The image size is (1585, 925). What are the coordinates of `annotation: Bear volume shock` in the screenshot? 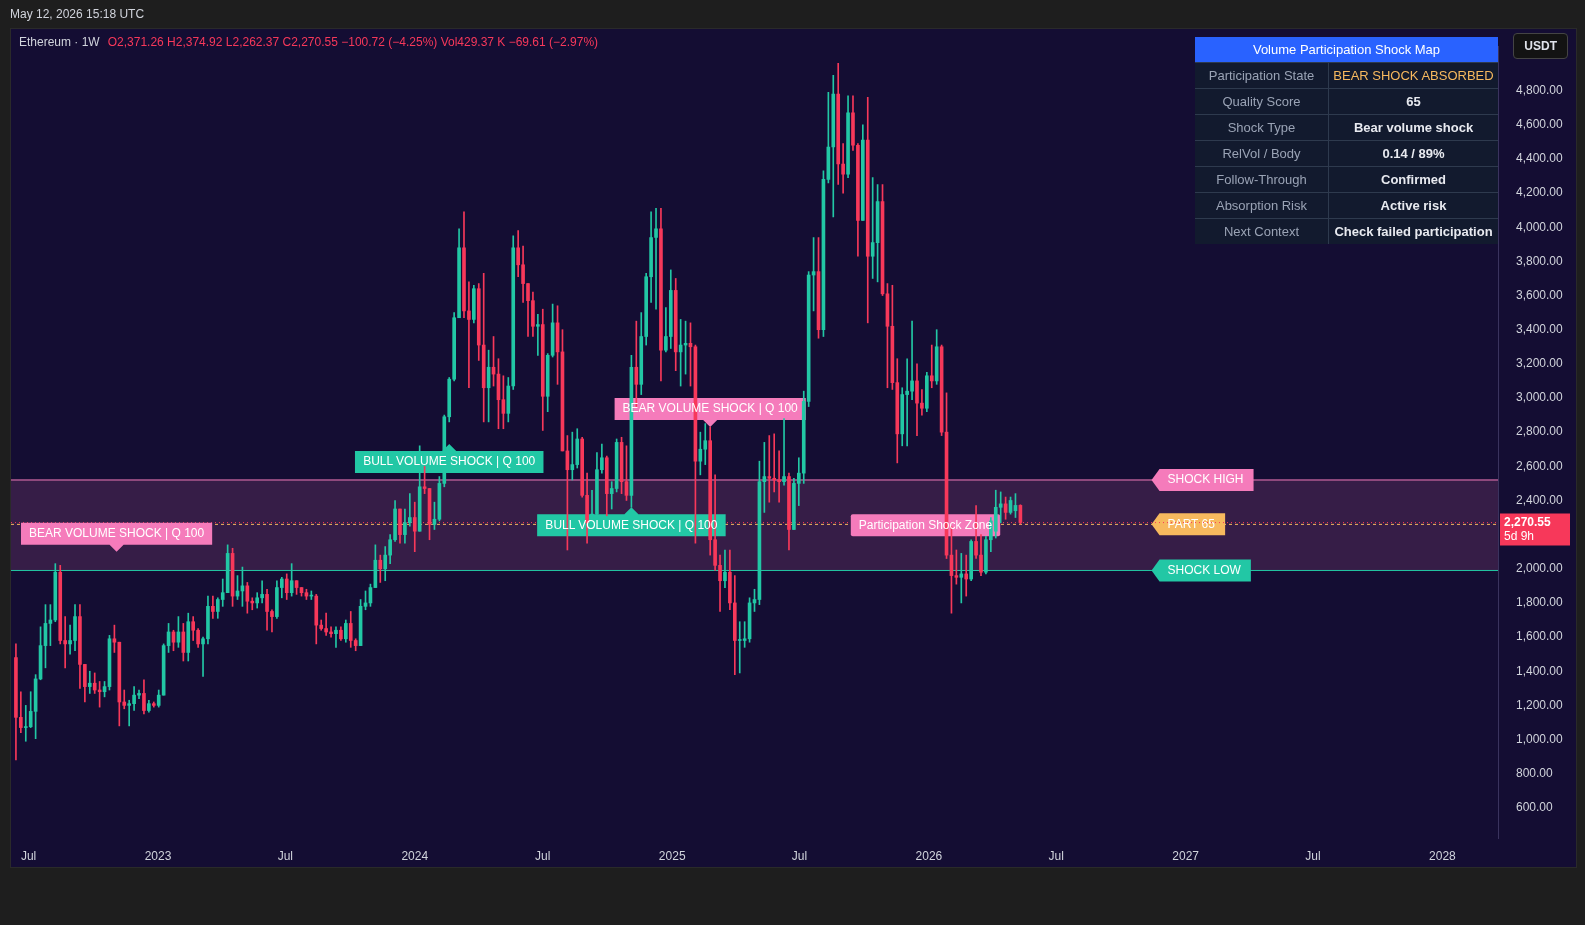 It's located at (1413, 128).